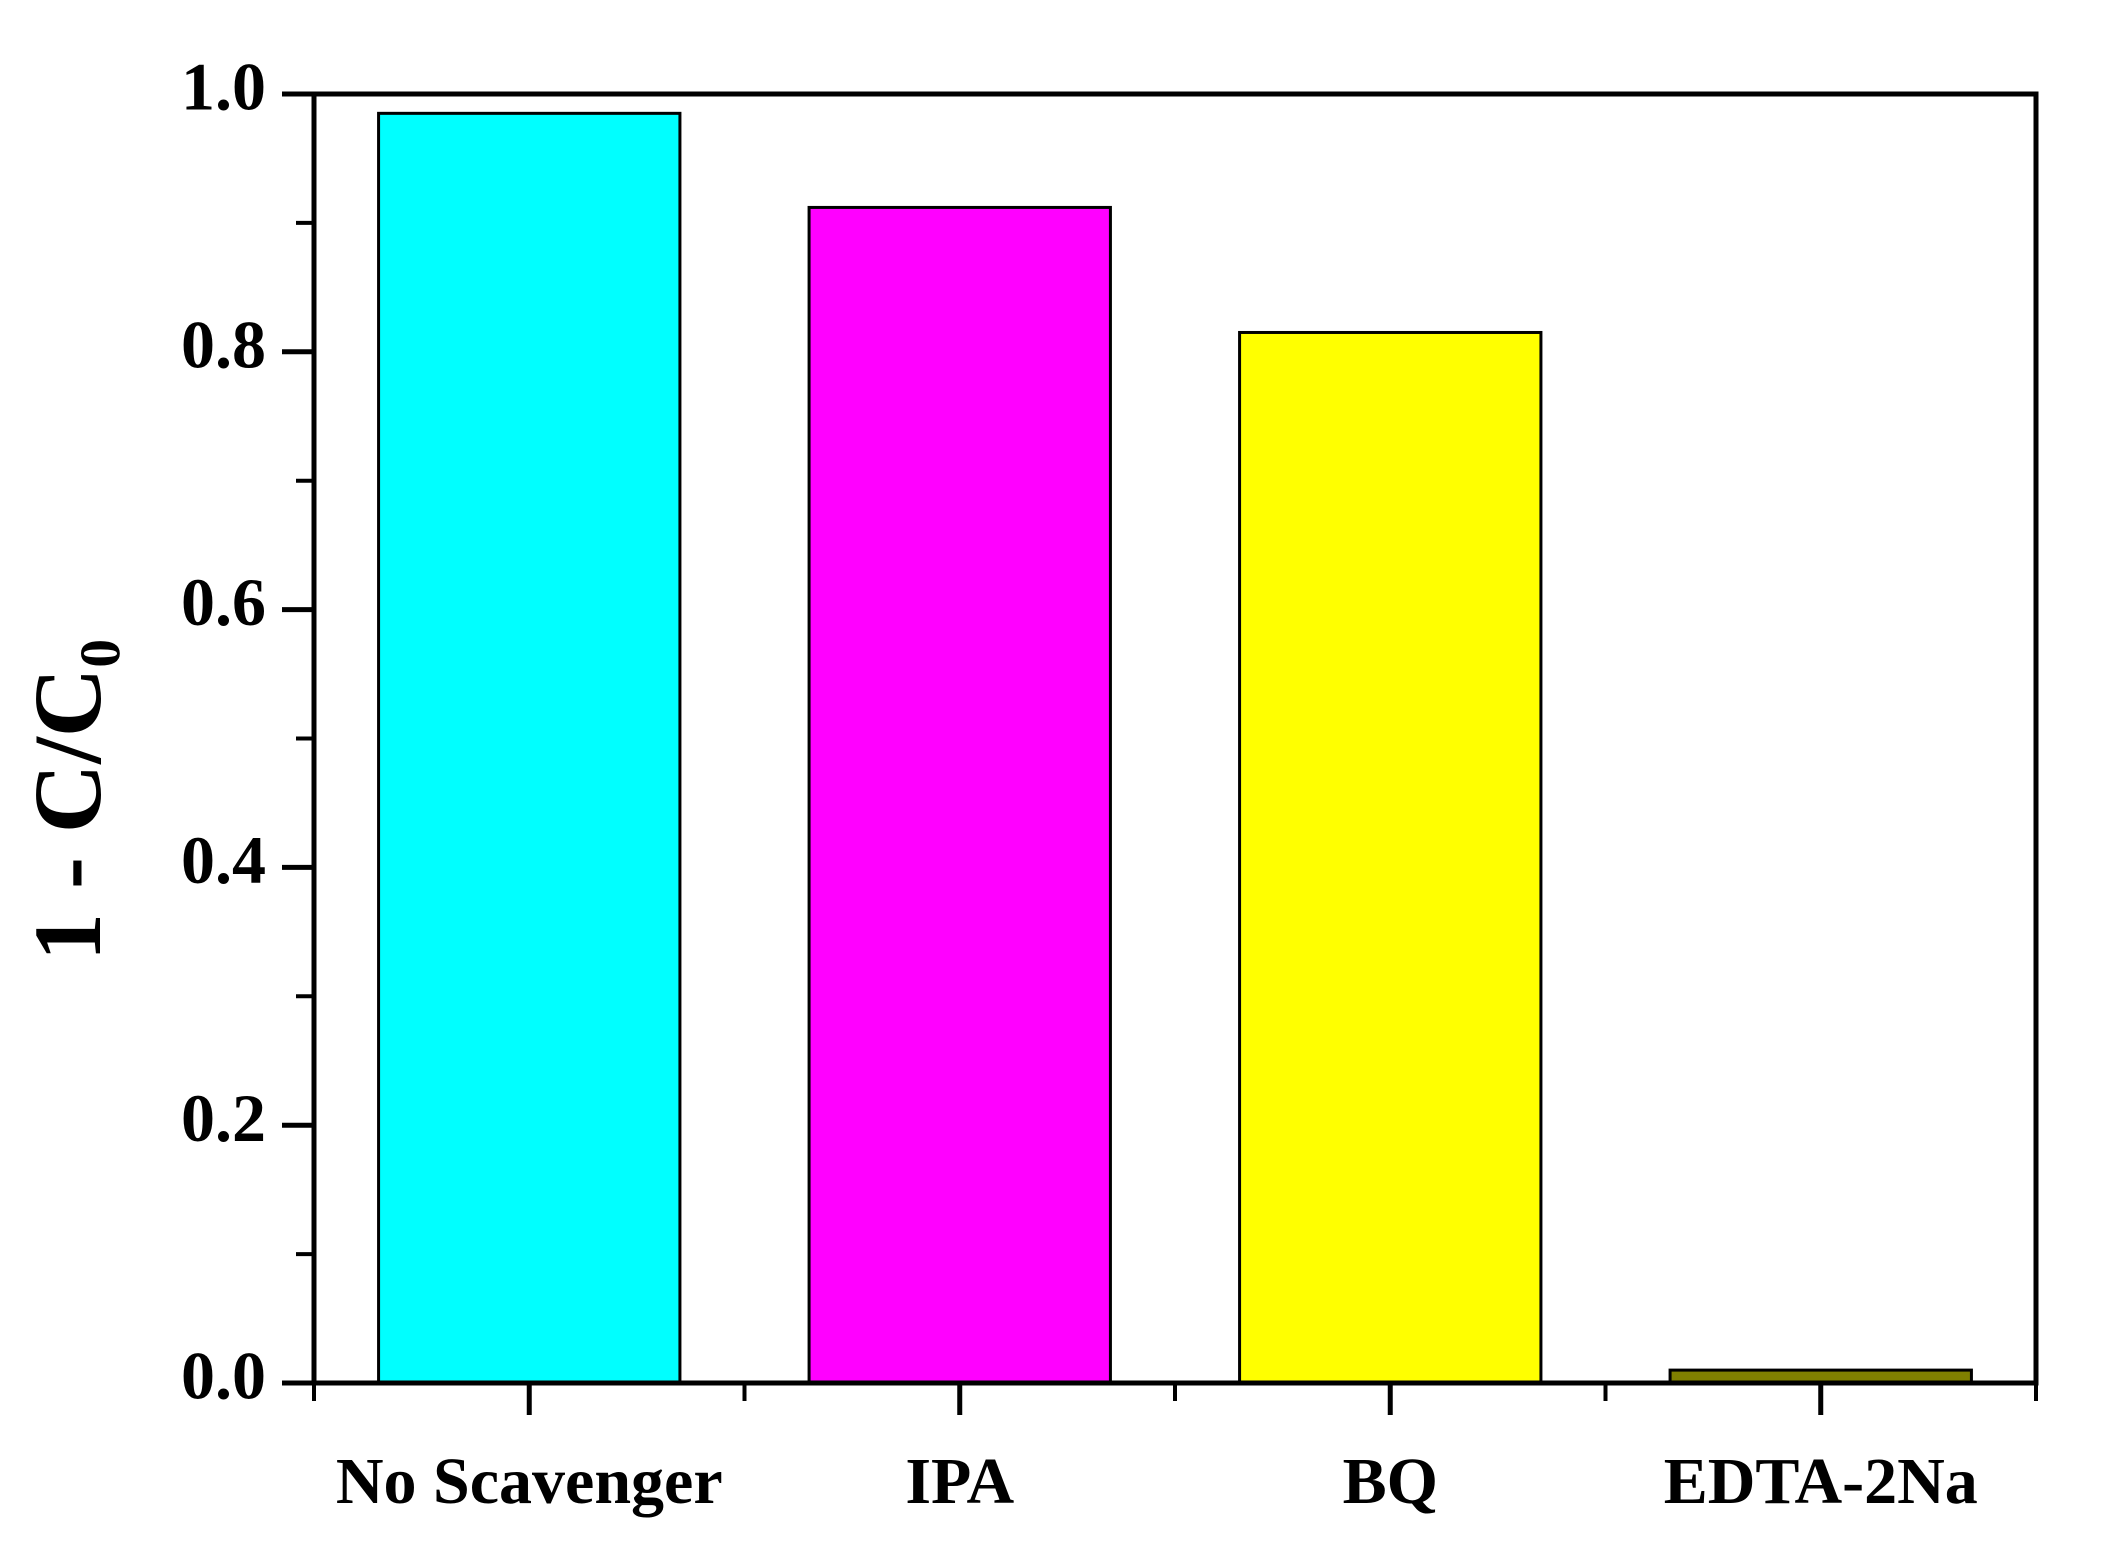 The height and width of the screenshot is (1552, 2104). I want to click on y-tick-label: 0.4, so click(223, 860).